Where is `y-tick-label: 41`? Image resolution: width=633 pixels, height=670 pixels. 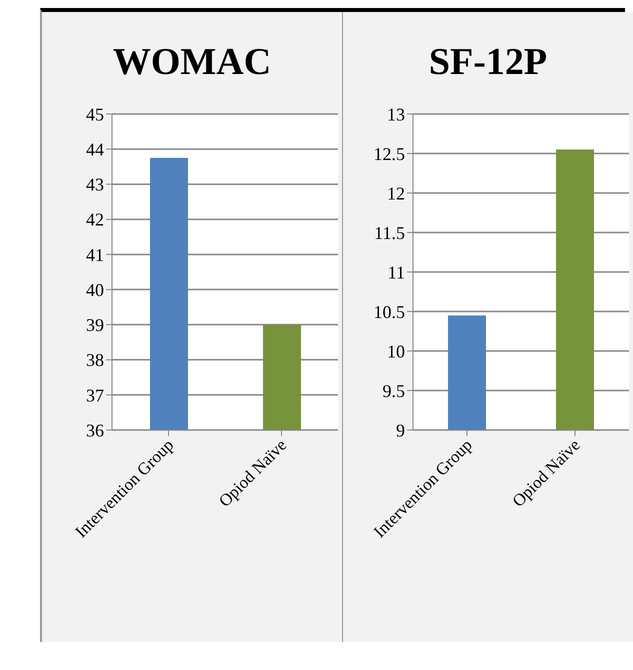 y-tick-label: 41 is located at coordinates (95, 254).